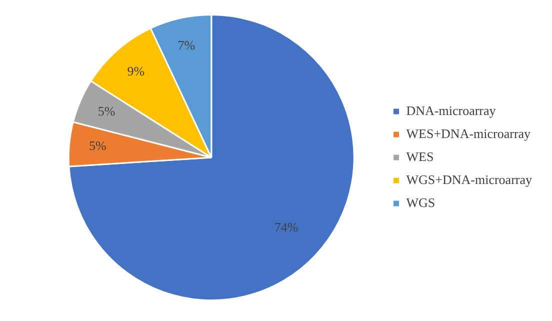 This screenshot has width=552, height=321. I want to click on legend-label: WGS+DNA-microarray, so click(469, 179).